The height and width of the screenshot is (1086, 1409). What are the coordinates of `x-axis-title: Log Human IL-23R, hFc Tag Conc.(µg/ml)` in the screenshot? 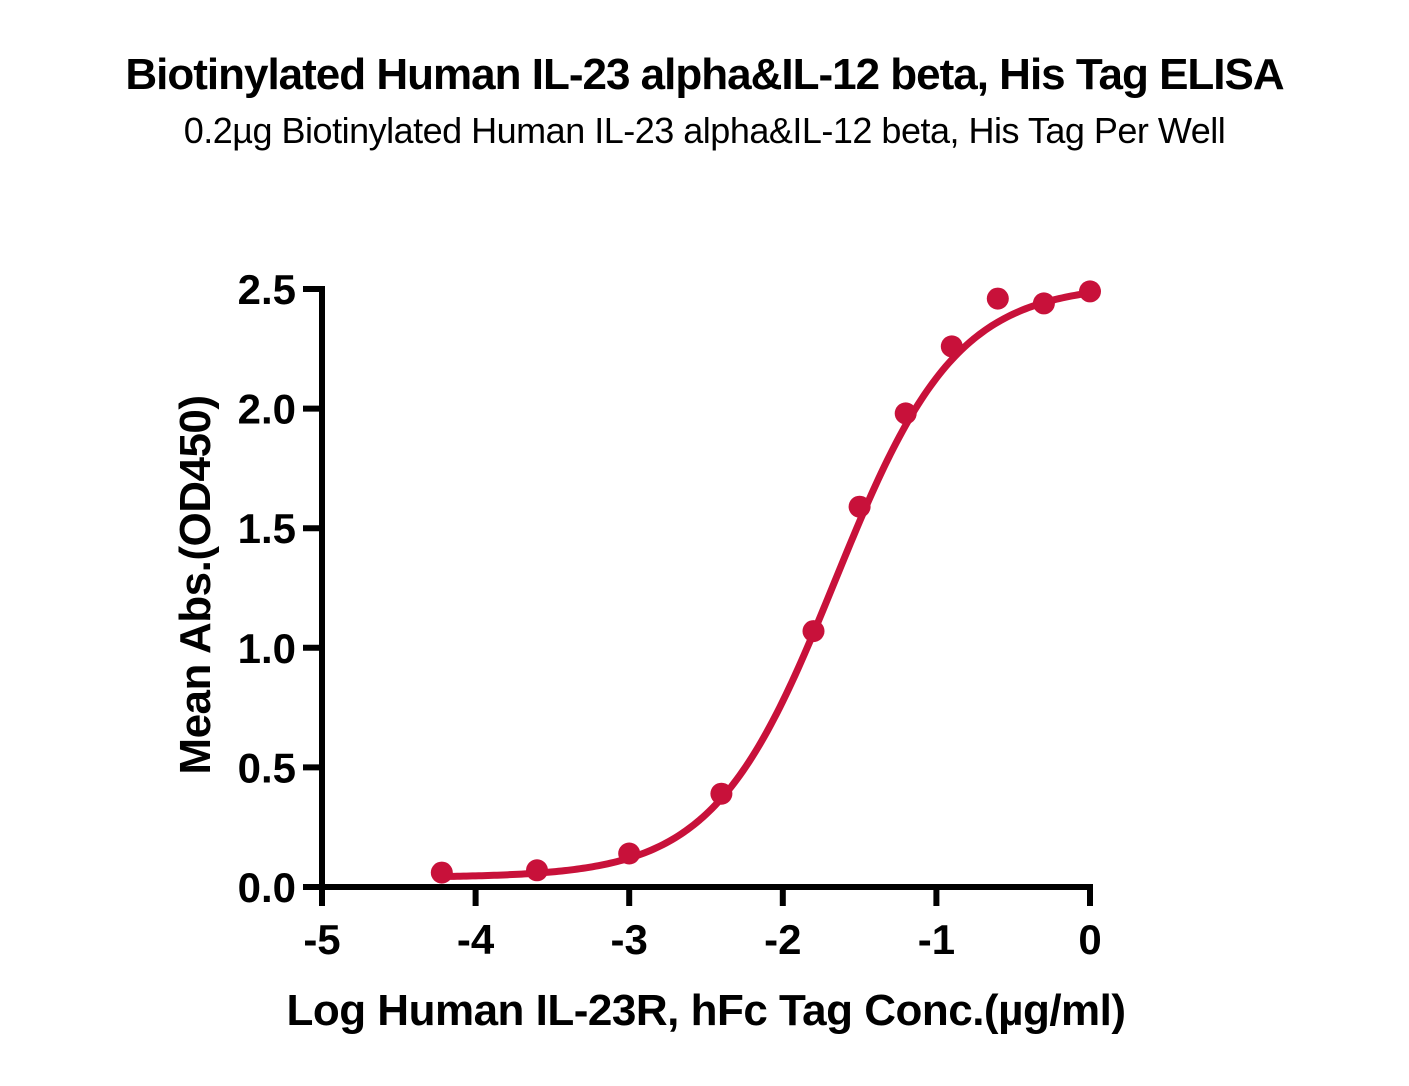 It's located at (706, 1010).